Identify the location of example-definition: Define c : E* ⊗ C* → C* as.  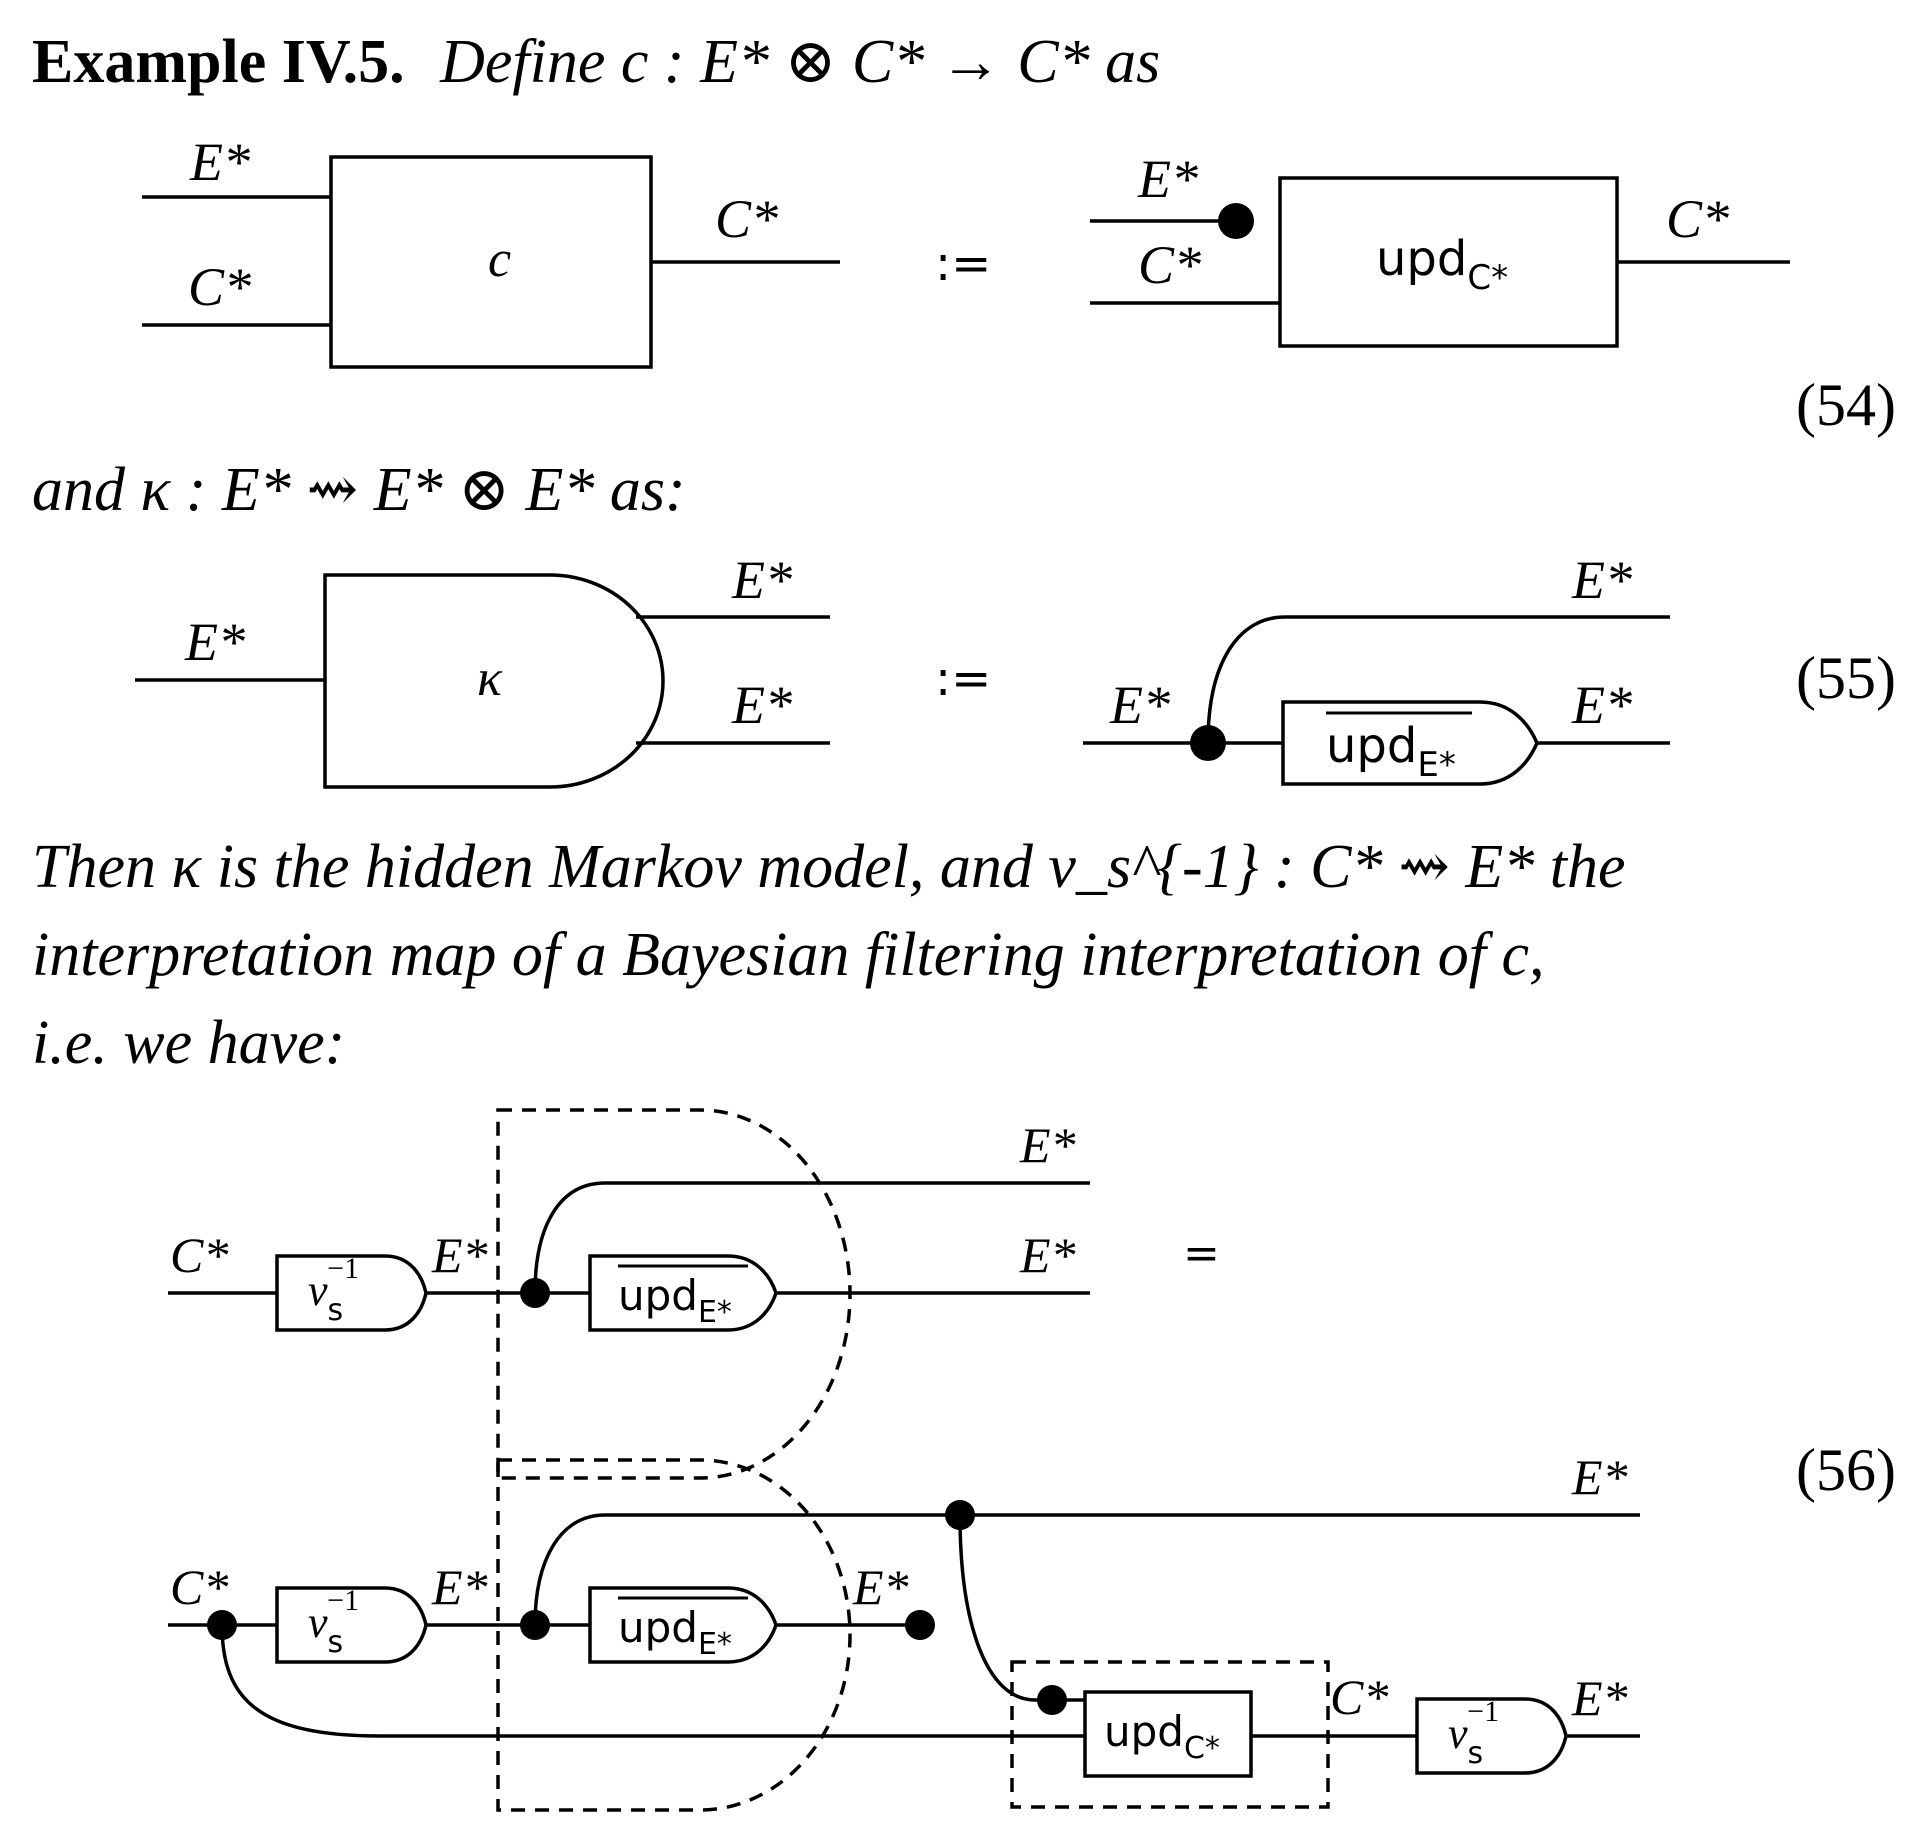
(799, 62).